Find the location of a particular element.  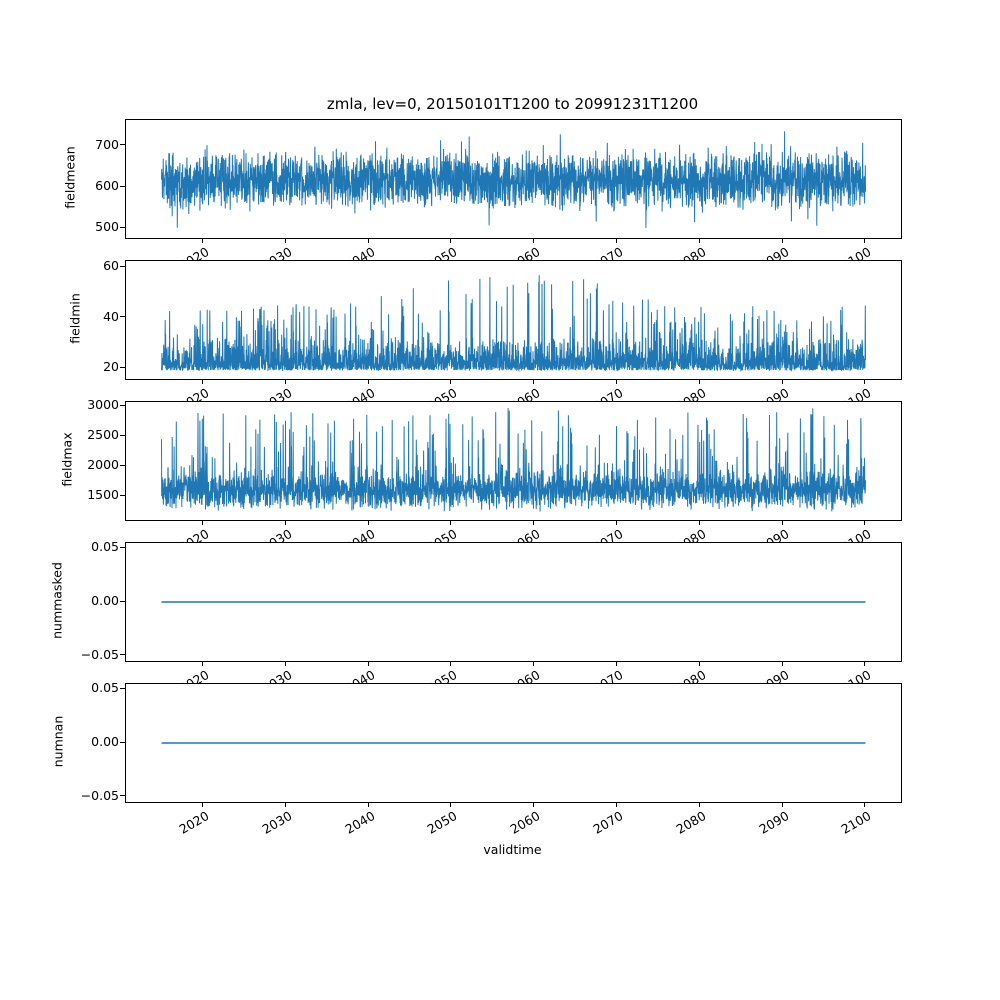

series-line-numnan is located at coordinates (513, 743).